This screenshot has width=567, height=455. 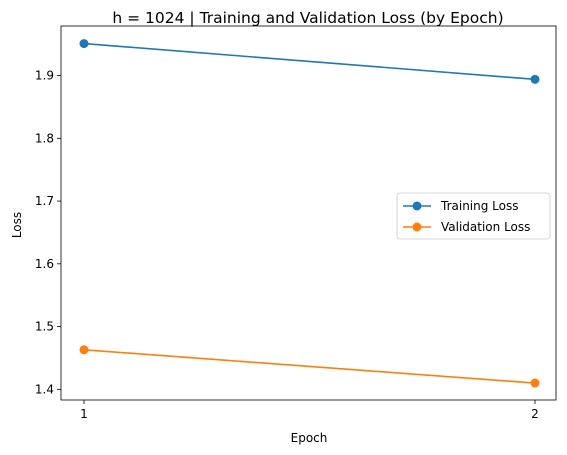 What do you see at coordinates (48, 232) in the screenshot?
I see `y-axis: 1.4 1.5 1.6 1.7 1.8 1.9` at bounding box center [48, 232].